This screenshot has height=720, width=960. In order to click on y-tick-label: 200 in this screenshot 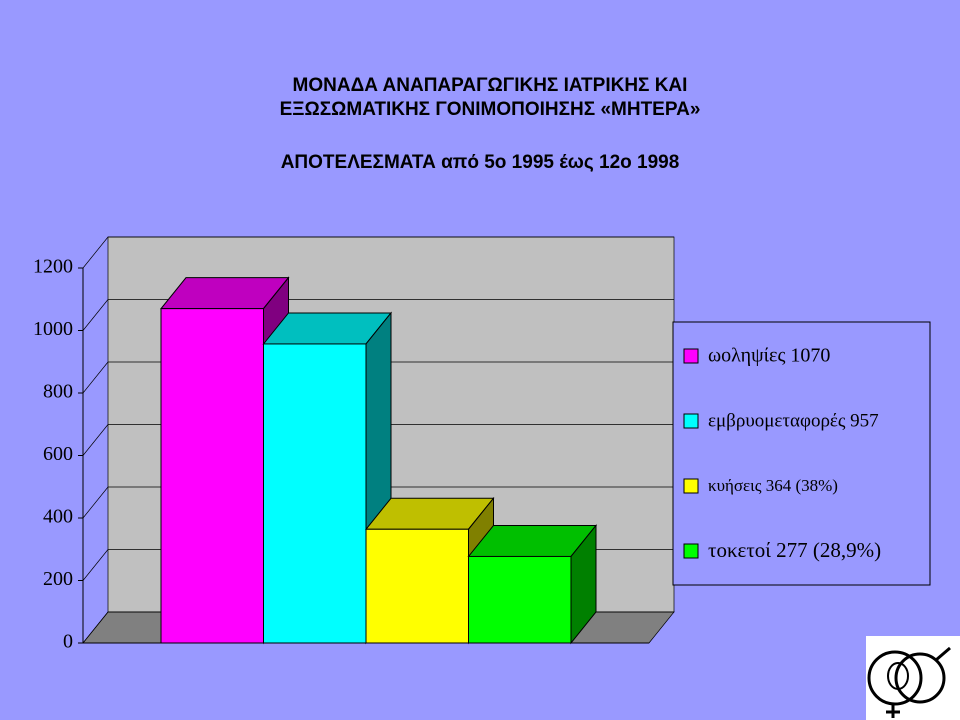, I will do `click(58, 579)`.